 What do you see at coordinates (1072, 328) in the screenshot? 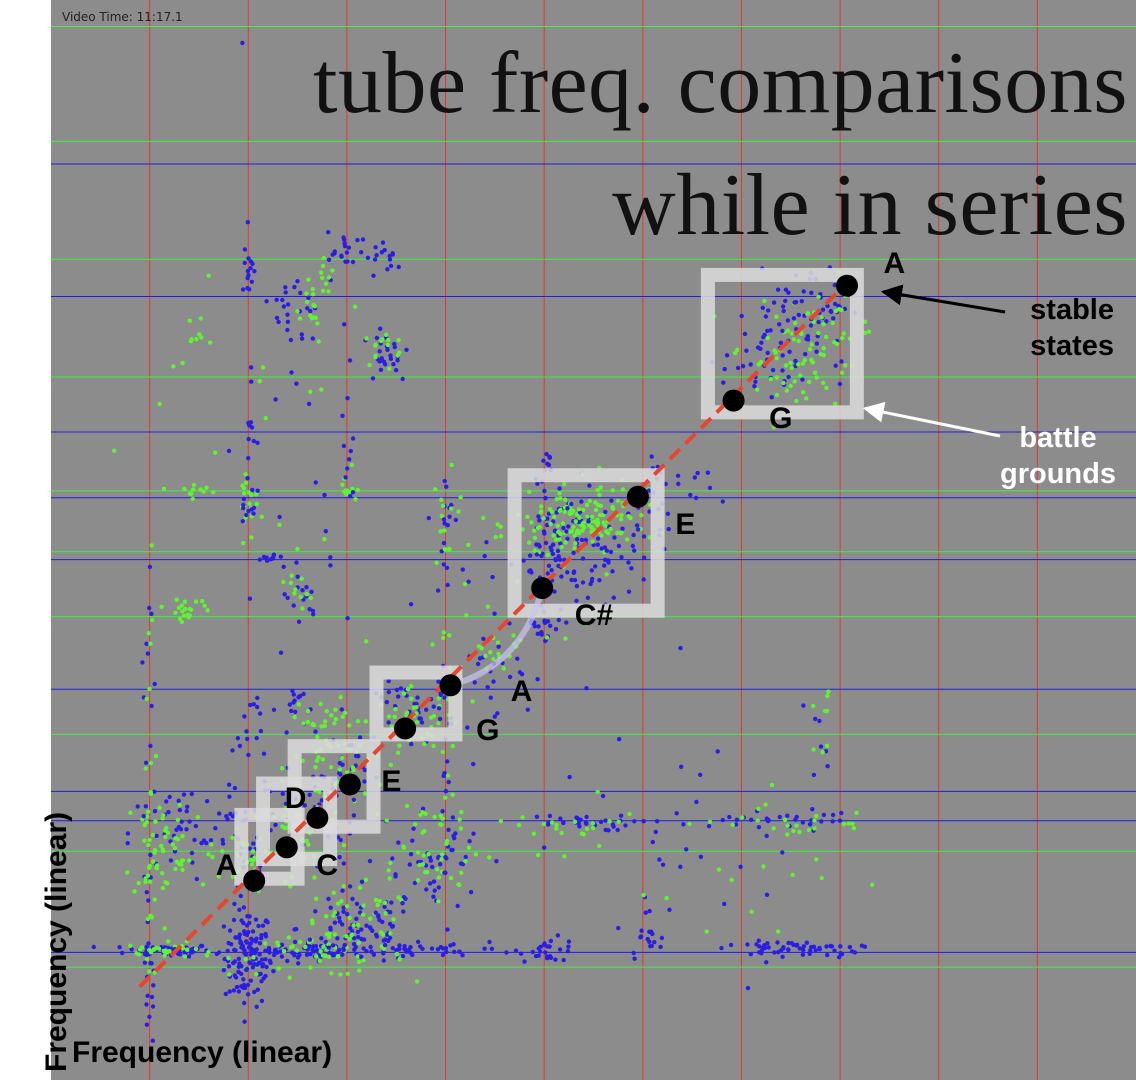
I see `annotation-stable-states: stable states` at bounding box center [1072, 328].